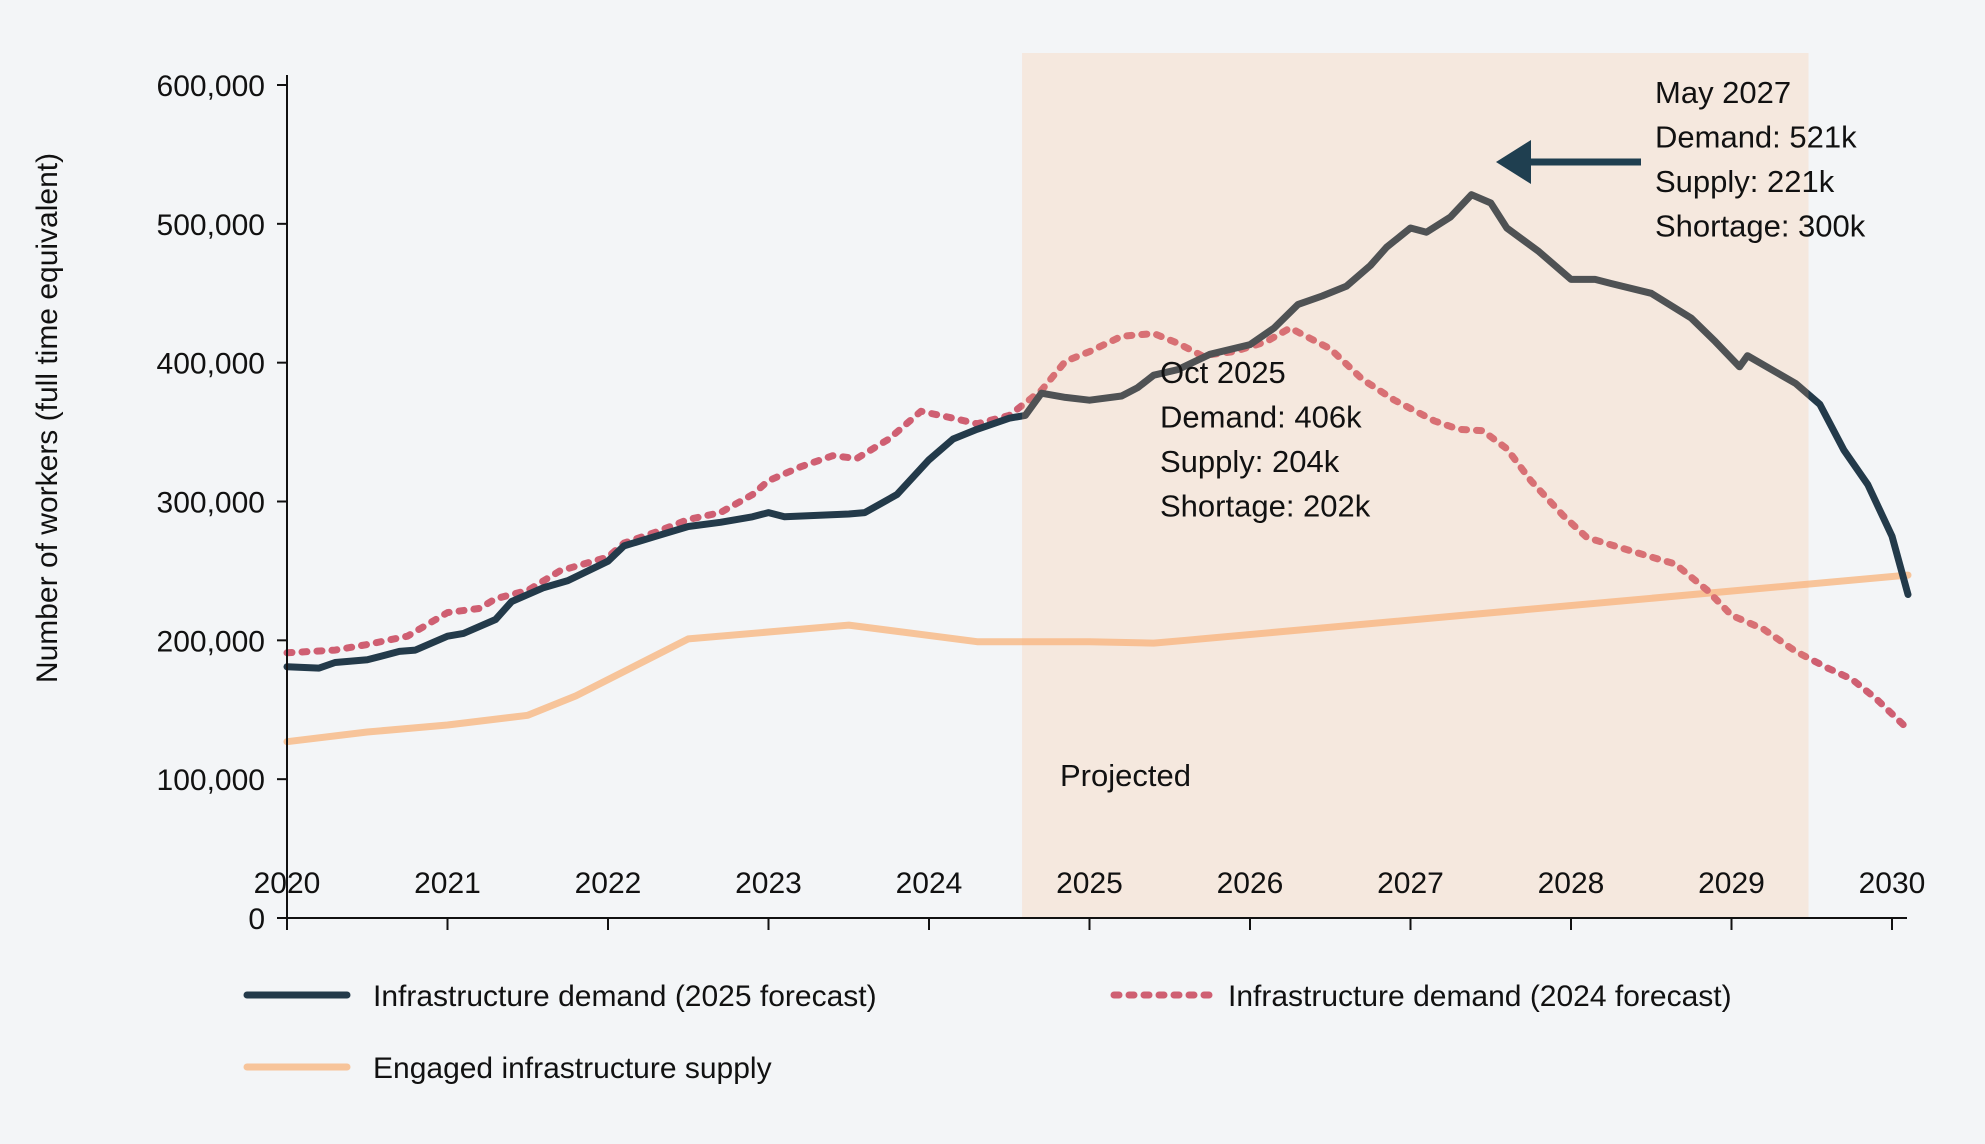  I want to click on legend-label: Infrastructure demand (2025 forecast), so click(625, 996).